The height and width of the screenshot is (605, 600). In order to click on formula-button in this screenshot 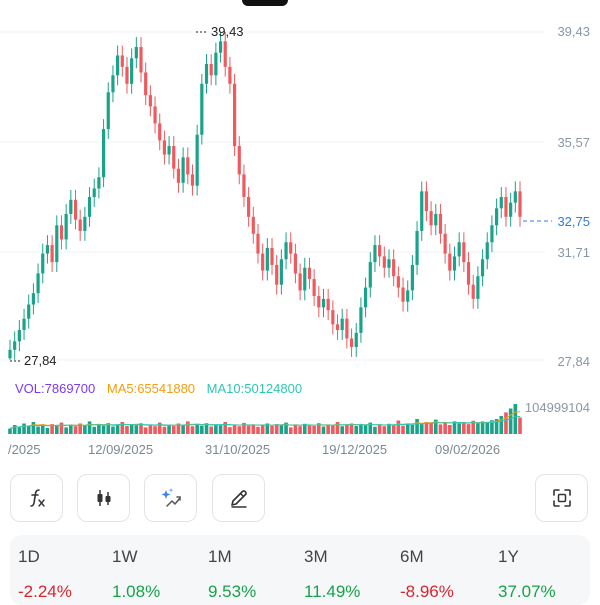, I will do `click(36, 498)`.